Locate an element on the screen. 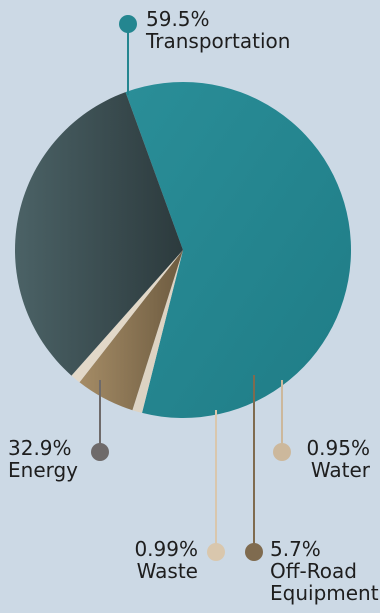  category-label-water: Water is located at coordinates (341, 470).